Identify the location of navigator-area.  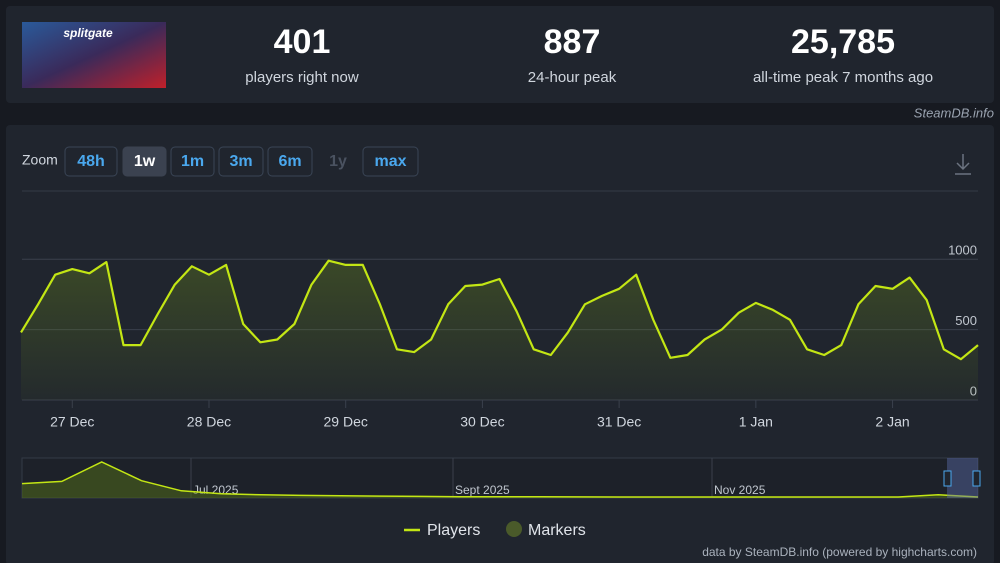
(500, 480).